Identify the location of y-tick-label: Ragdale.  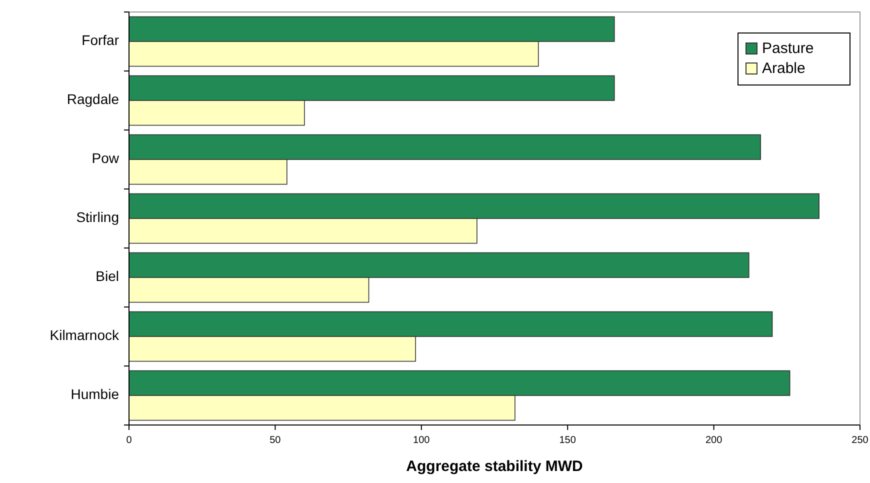
(93, 99).